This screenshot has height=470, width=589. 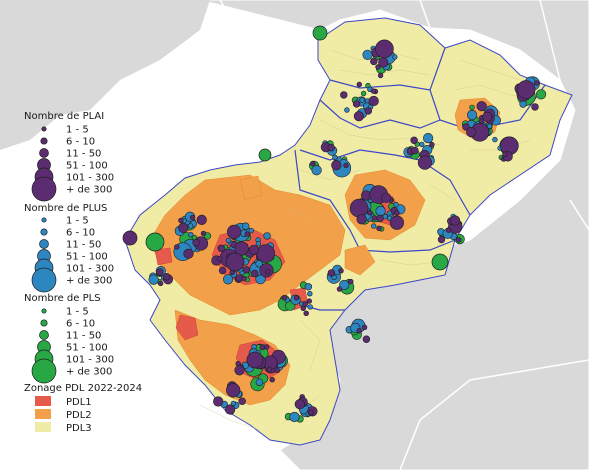 What do you see at coordinates (80, 233) in the screenshot?
I see `legend-plus-label: 6 - 10` at bounding box center [80, 233].